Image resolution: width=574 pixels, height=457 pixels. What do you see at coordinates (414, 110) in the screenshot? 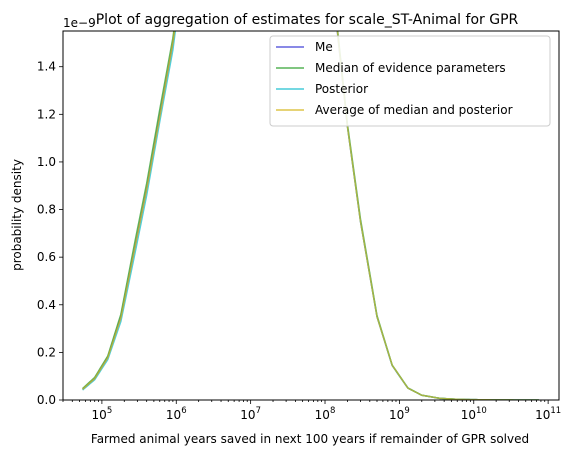
I see `legend-label: Average of median and posterior` at bounding box center [414, 110].